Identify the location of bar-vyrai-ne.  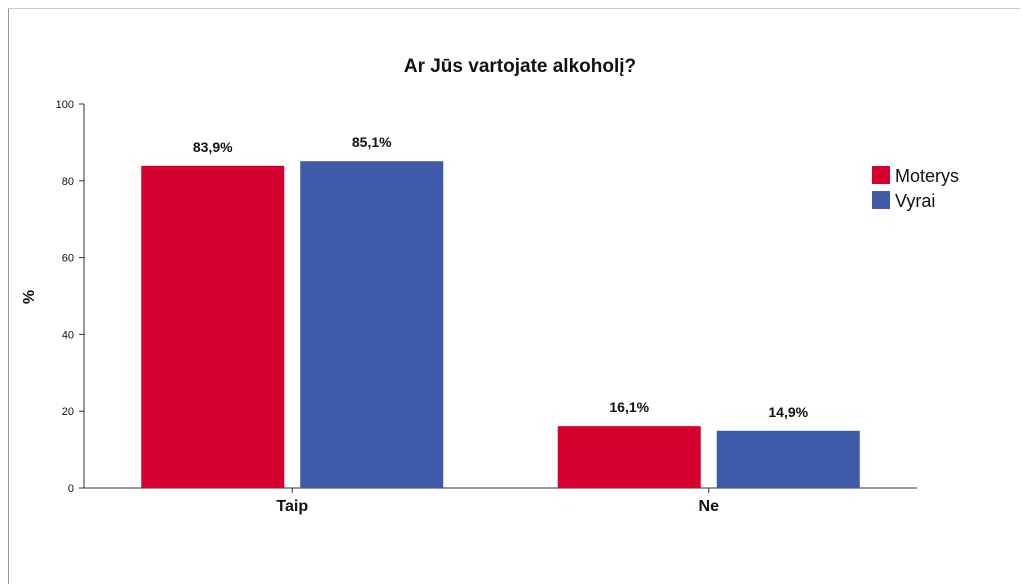
(788, 459).